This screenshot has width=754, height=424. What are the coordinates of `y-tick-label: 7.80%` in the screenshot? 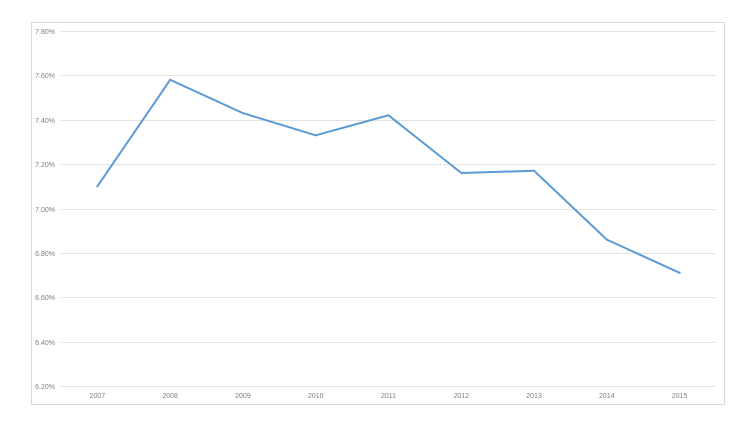 It's located at (45, 32).